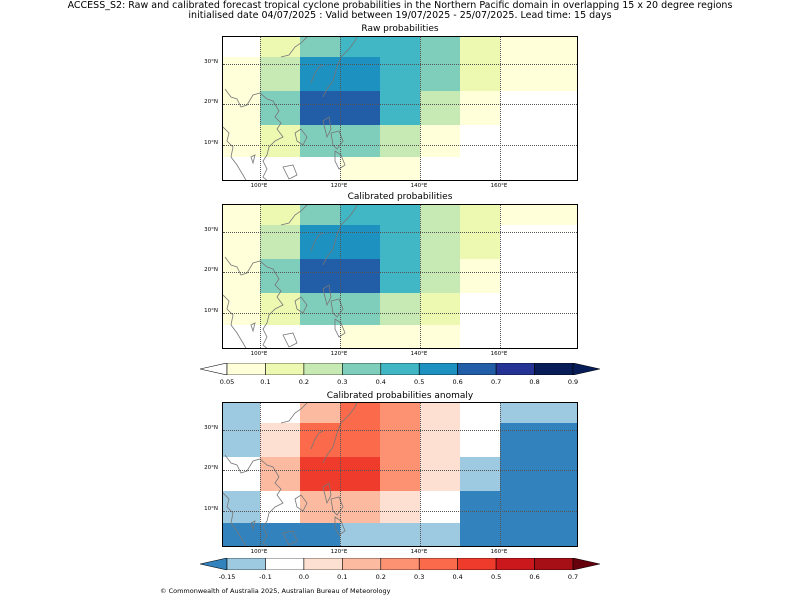 This screenshot has height=600, width=800. Describe the element at coordinates (211, 270) in the screenshot. I see `latitude-label: 20°N` at that location.